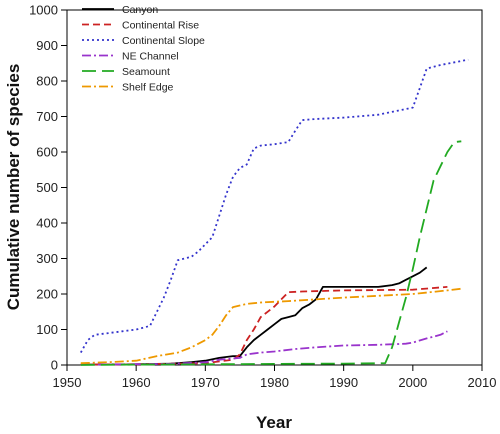 Image resolution: width=500 pixels, height=434 pixels. Describe the element at coordinates (67, 382) in the screenshot. I see `x-tick-label: 1950` at that location.